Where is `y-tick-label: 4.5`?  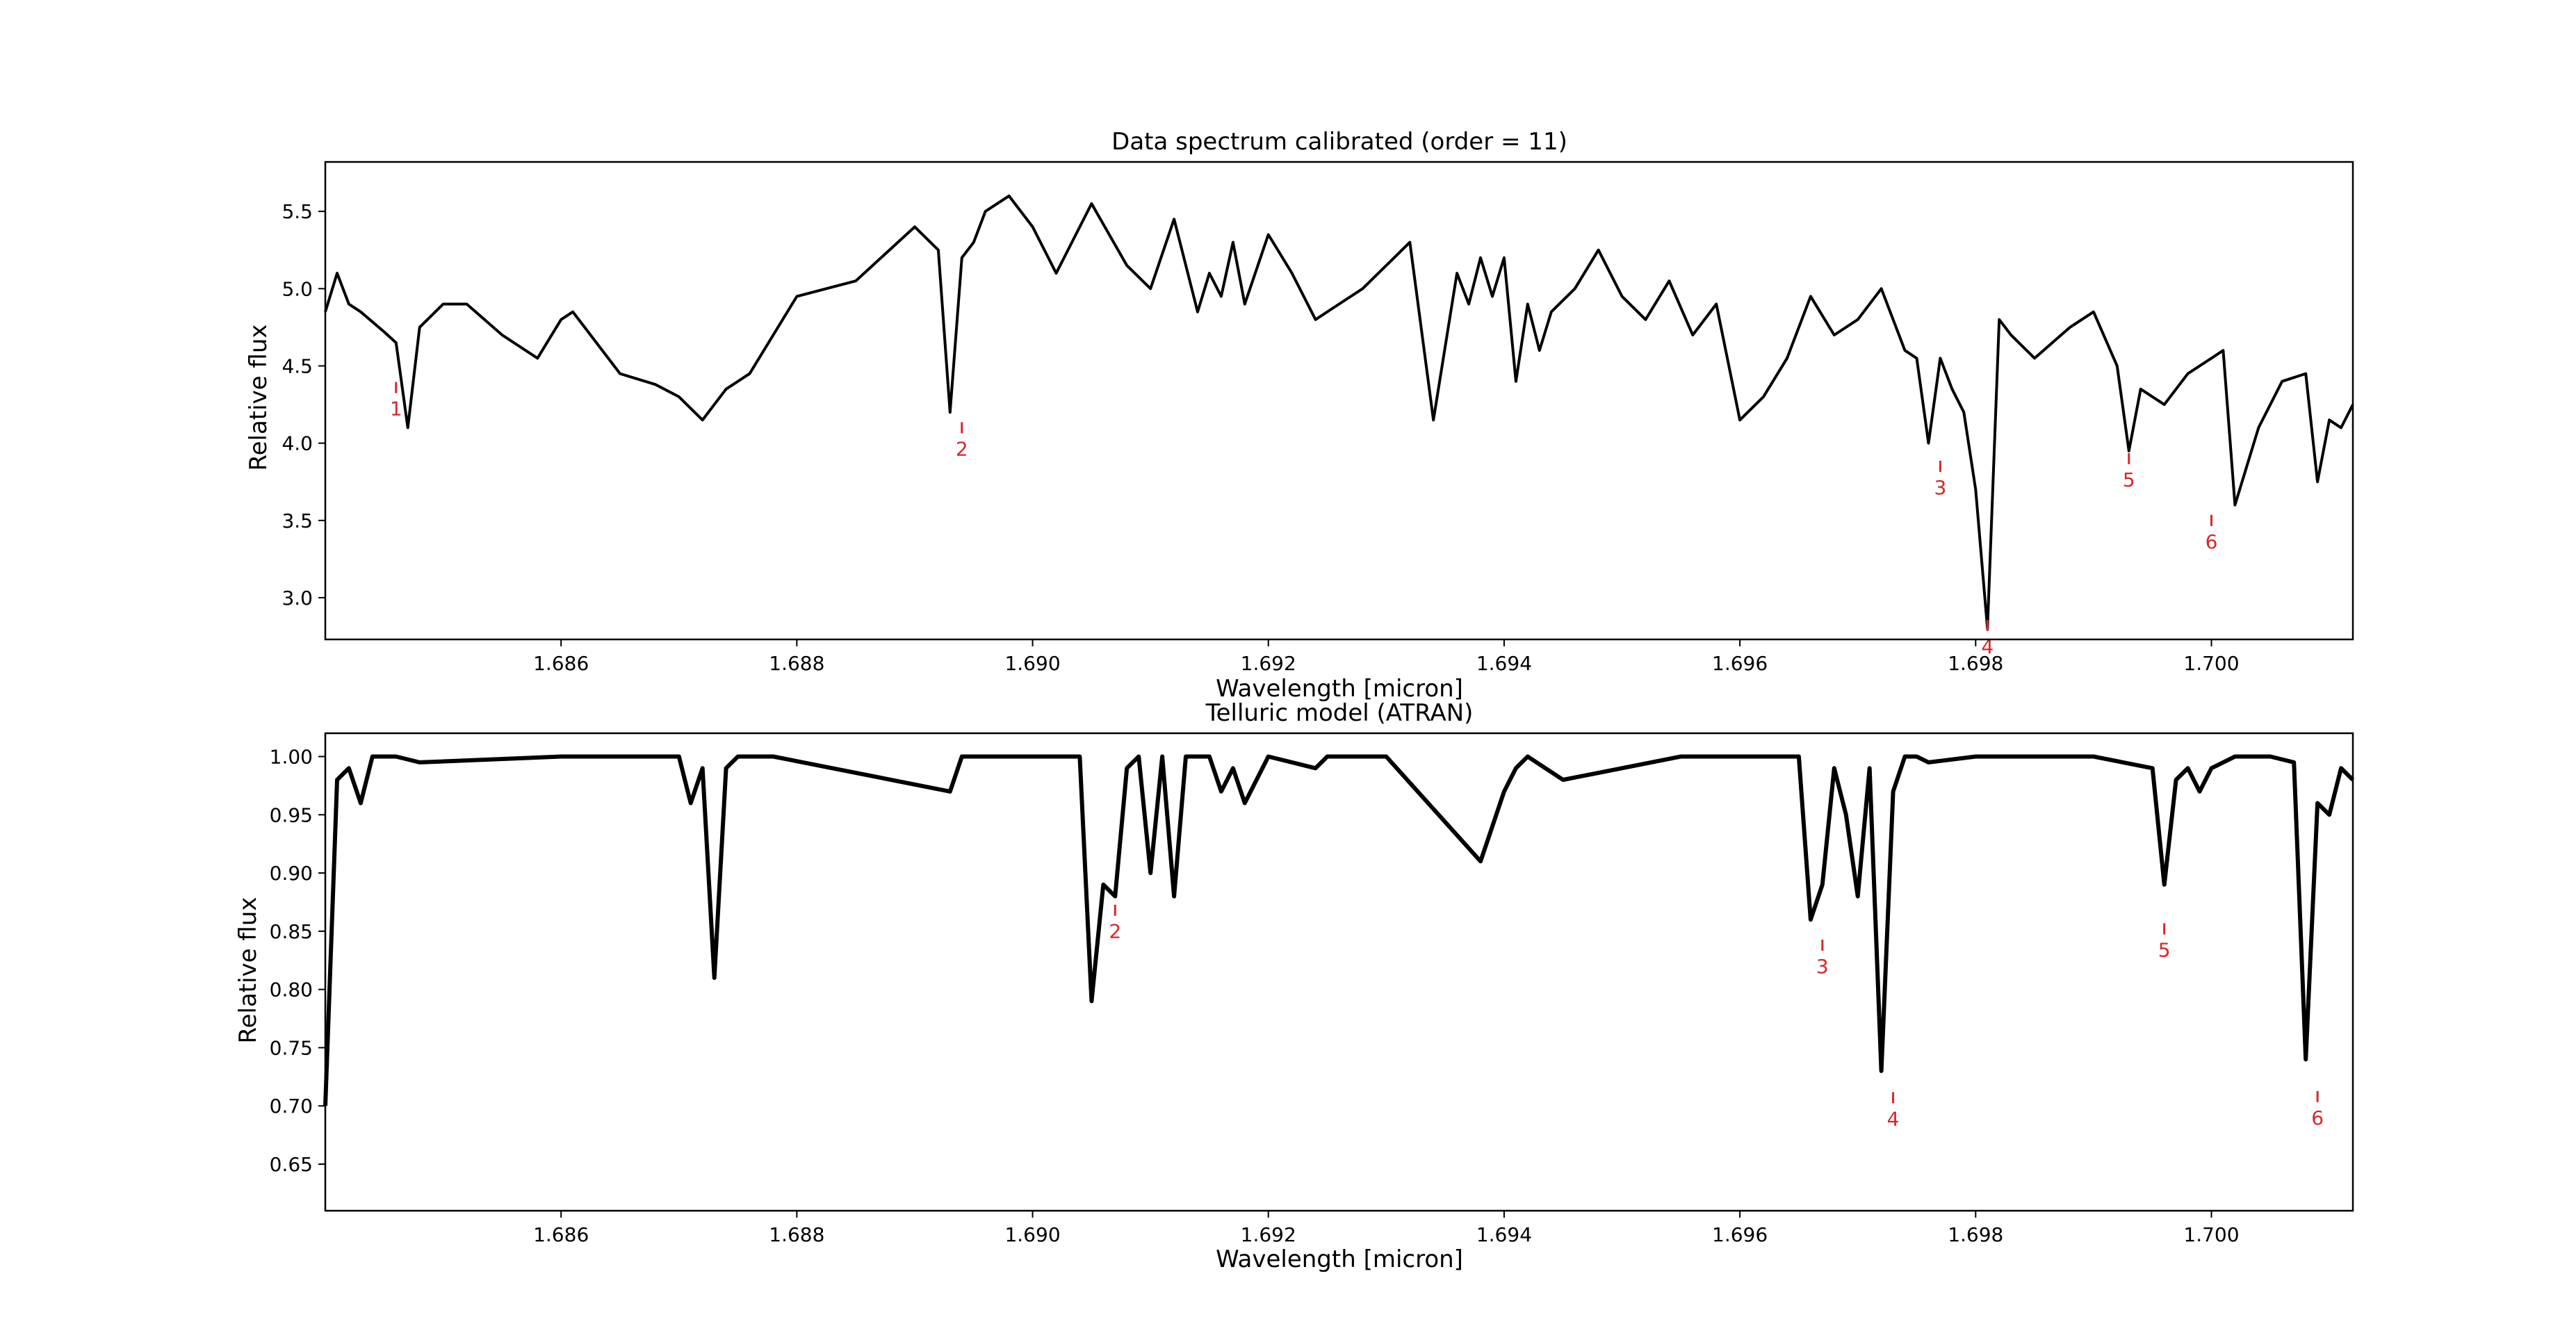
y-tick-label: 4.5 is located at coordinates (297, 365).